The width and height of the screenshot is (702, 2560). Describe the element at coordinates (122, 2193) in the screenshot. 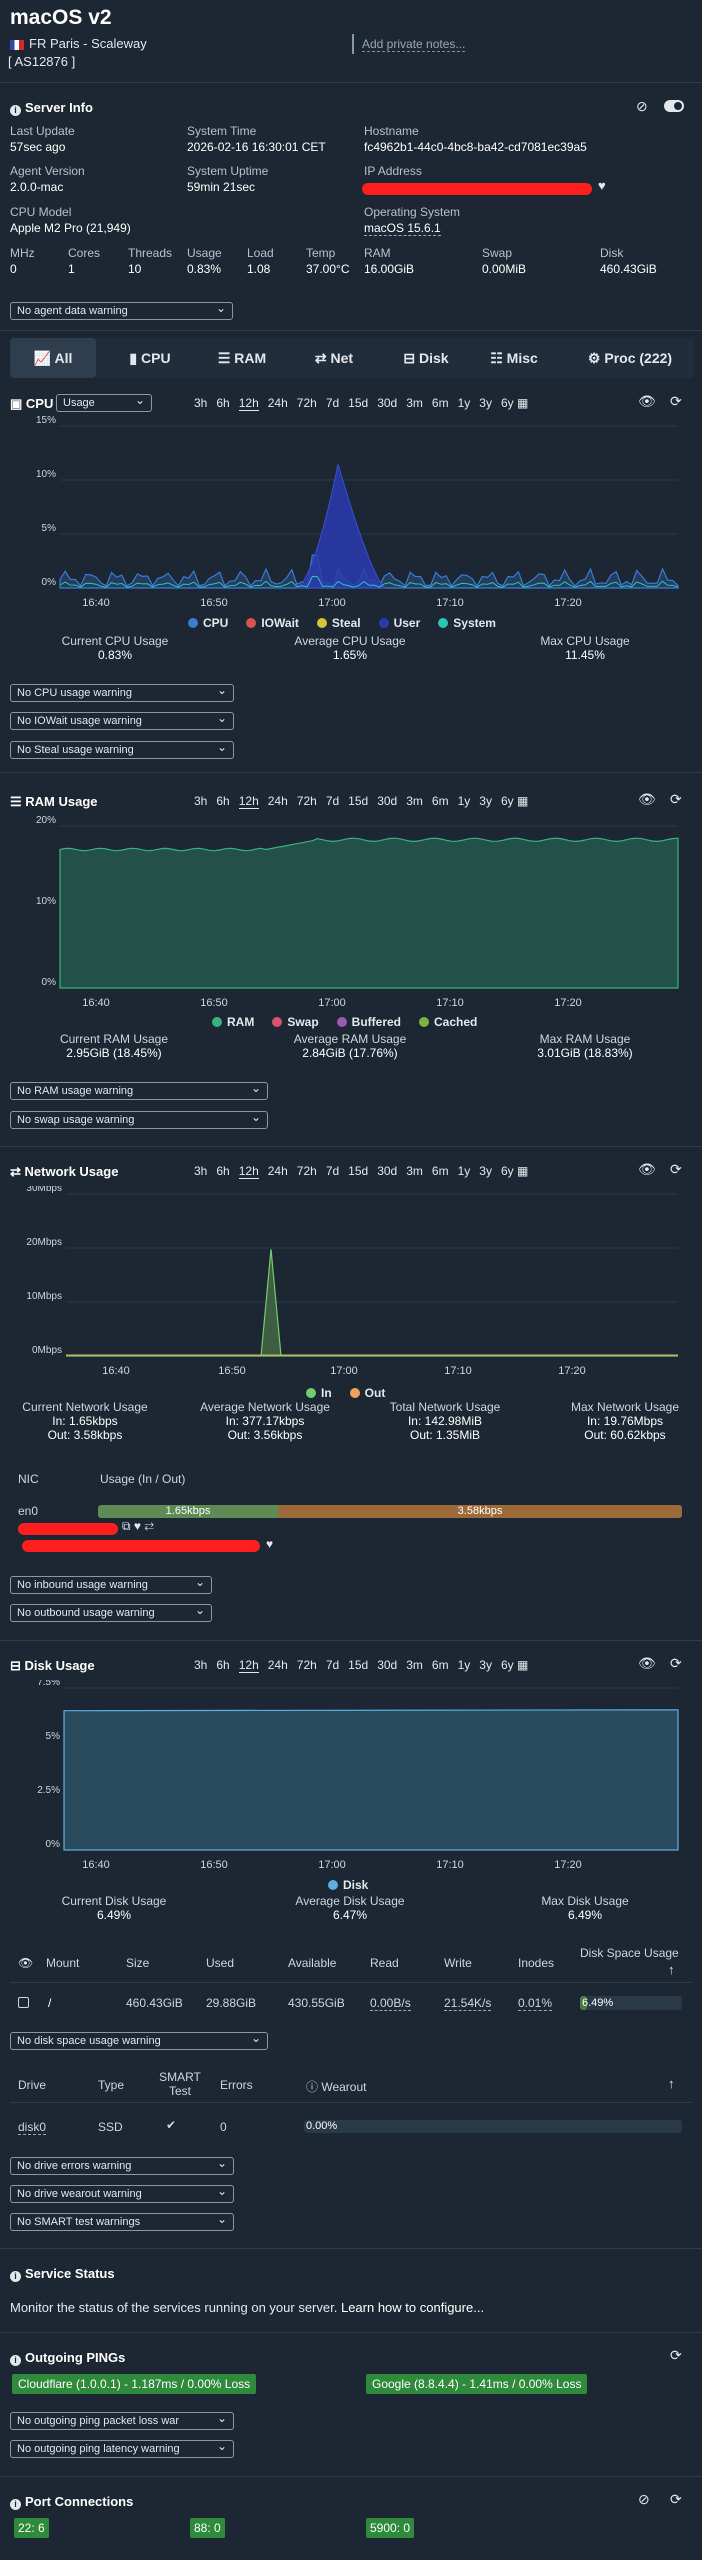

I see `drive-wearout-warning-select: No drive wearout warning` at that location.